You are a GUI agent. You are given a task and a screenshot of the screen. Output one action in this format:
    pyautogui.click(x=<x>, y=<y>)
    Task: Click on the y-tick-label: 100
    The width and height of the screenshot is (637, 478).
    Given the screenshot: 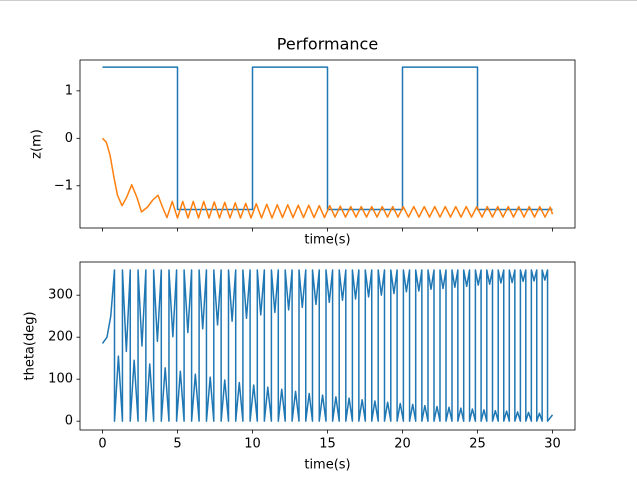 What is the action you would take?
    pyautogui.click(x=60, y=379)
    